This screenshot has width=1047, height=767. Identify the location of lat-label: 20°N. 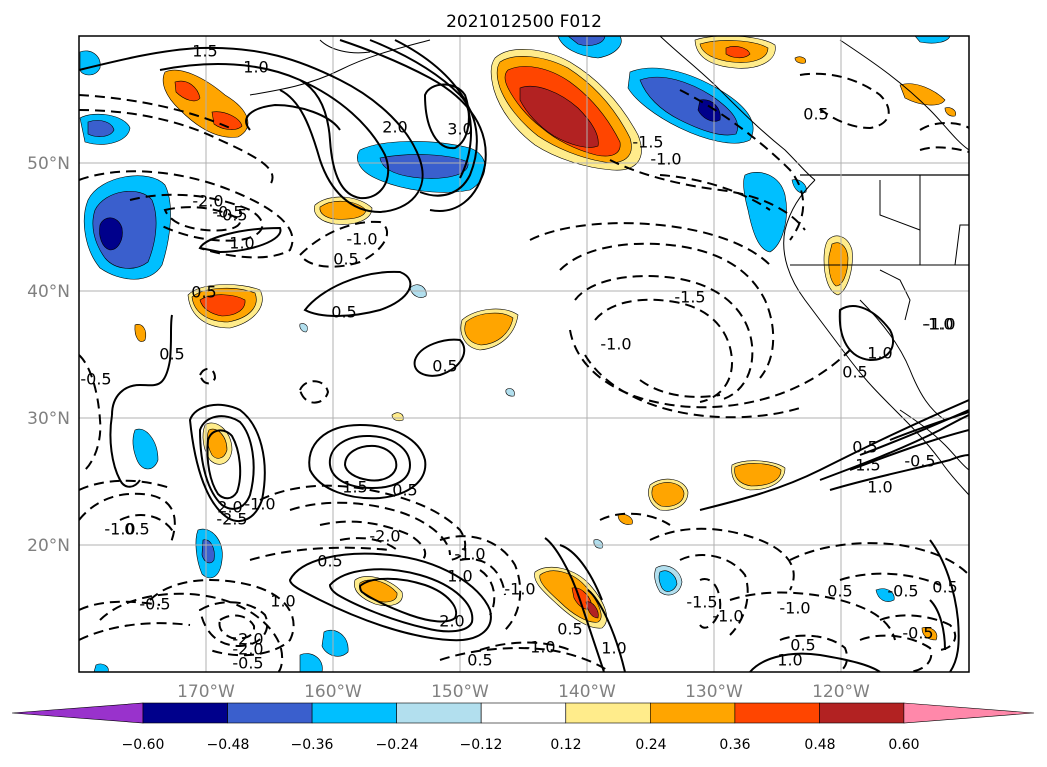
(48, 546).